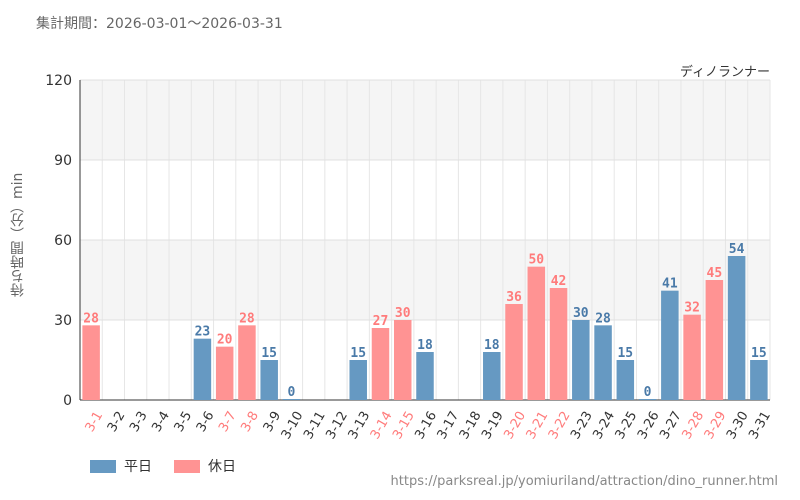  Describe the element at coordinates (203, 332) in the screenshot. I see `bar-value-label: 23` at that location.